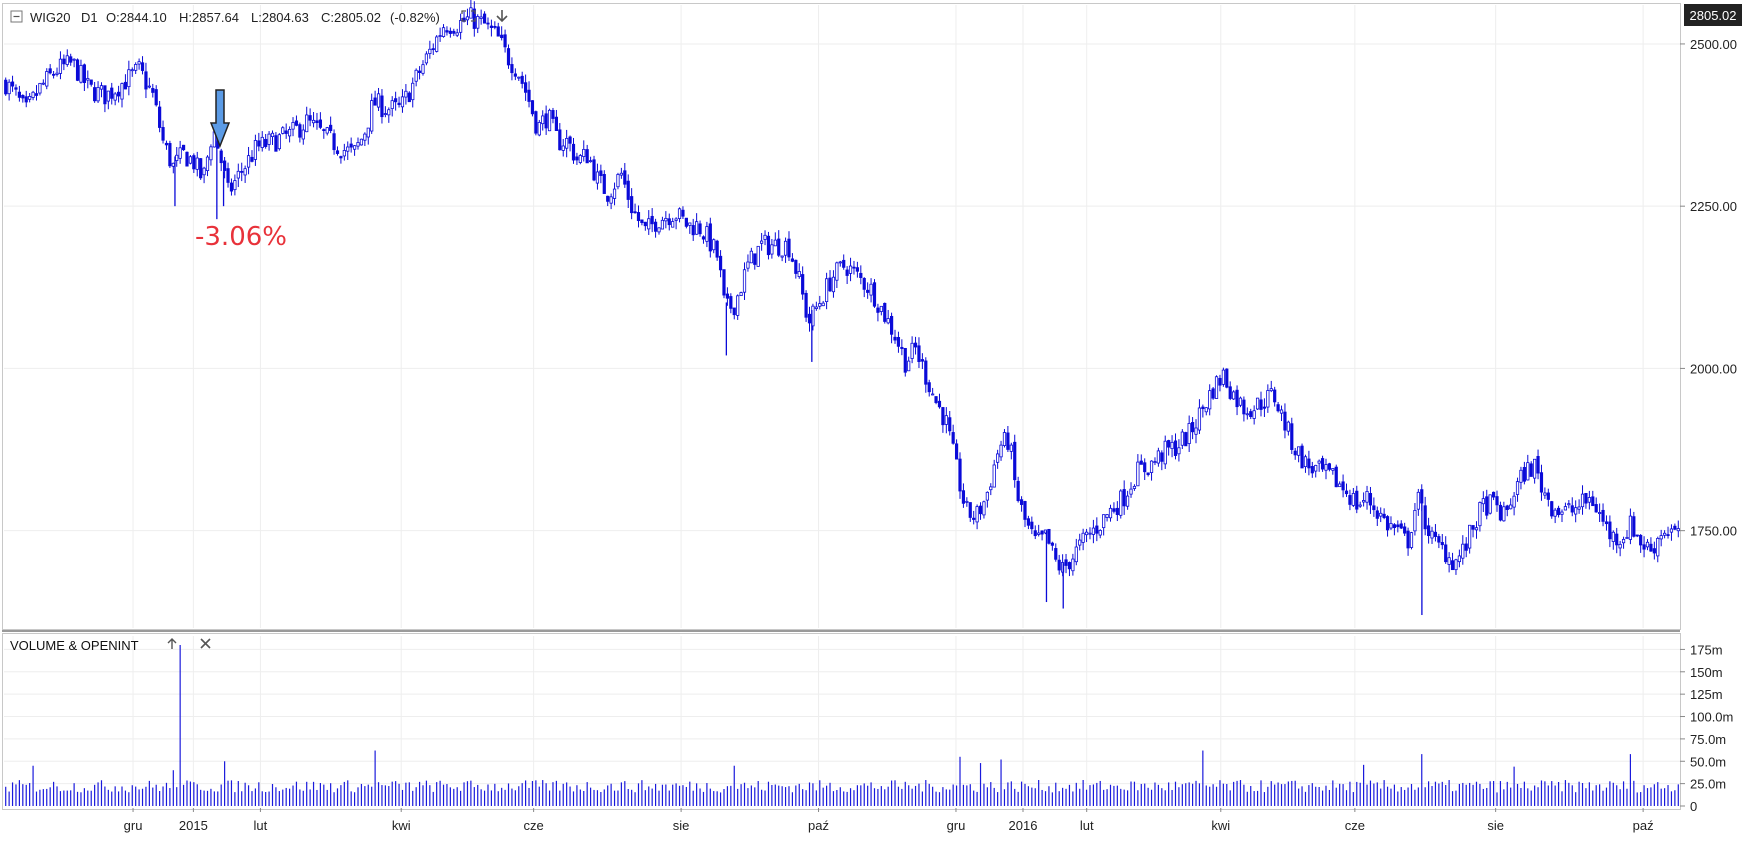 This screenshot has width=1746, height=850. I want to click on arrow-up-icon, so click(172, 643).